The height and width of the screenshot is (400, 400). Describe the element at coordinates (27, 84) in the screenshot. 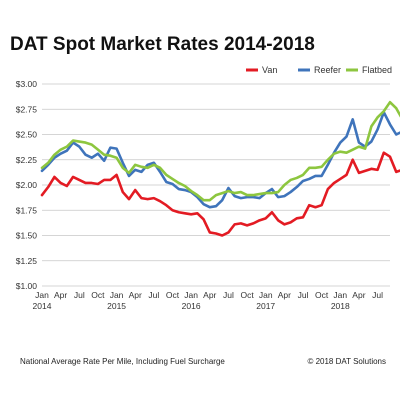

I see `y-tick-label: $3.00` at that location.